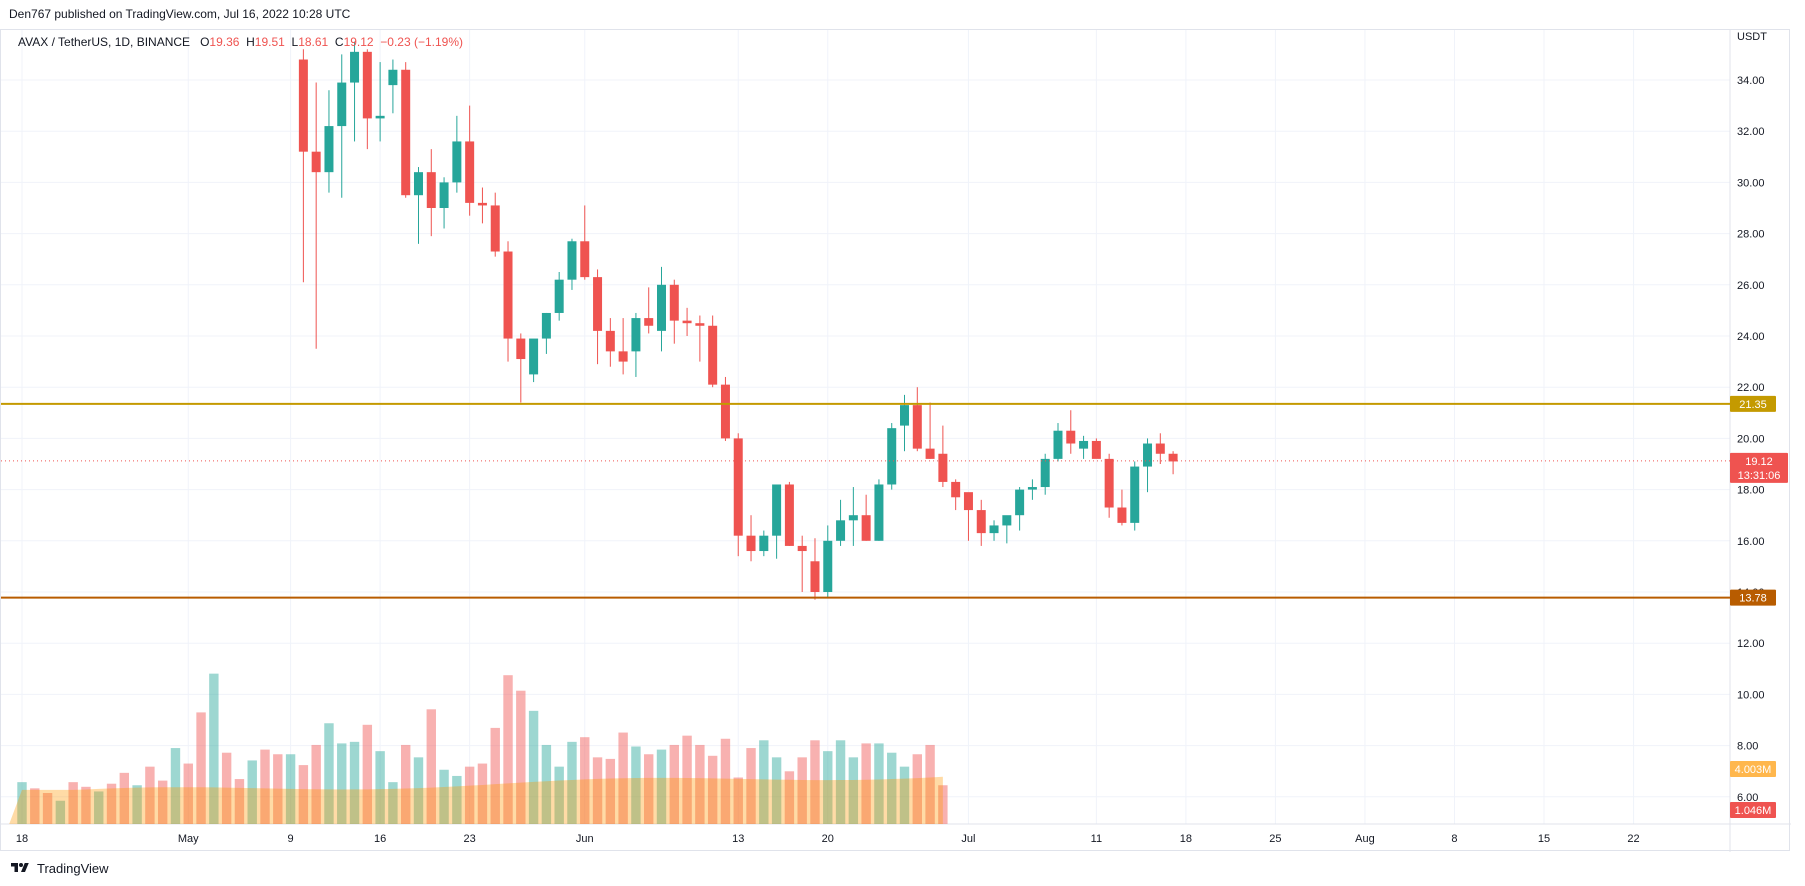  What do you see at coordinates (1747, 747) in the screenshot?
I see `y-tick-label: 8.00` at bounding box center [1747, 747].